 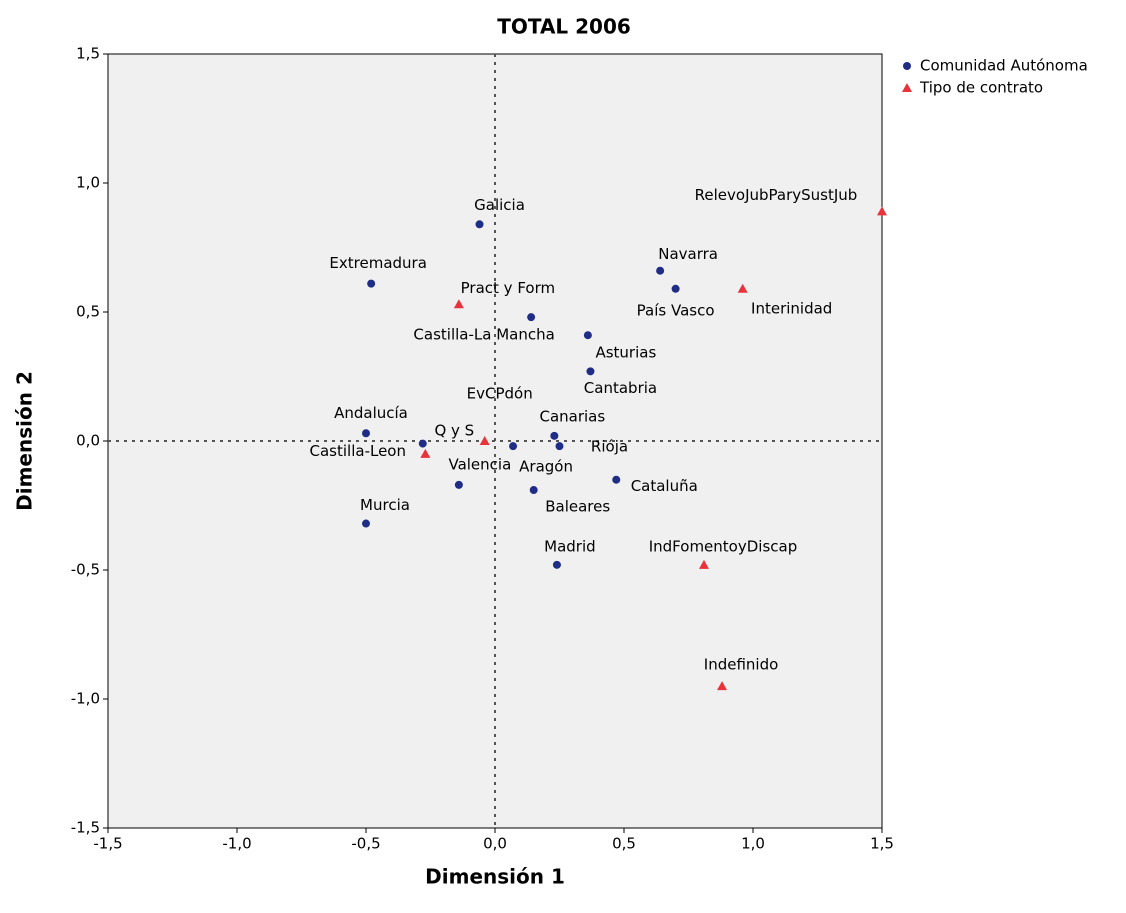 What do you see at coordinates (25, 441) in the screenshot?
I see `y-axis-label: Dimensión 2` at bounding box center [25, 441].